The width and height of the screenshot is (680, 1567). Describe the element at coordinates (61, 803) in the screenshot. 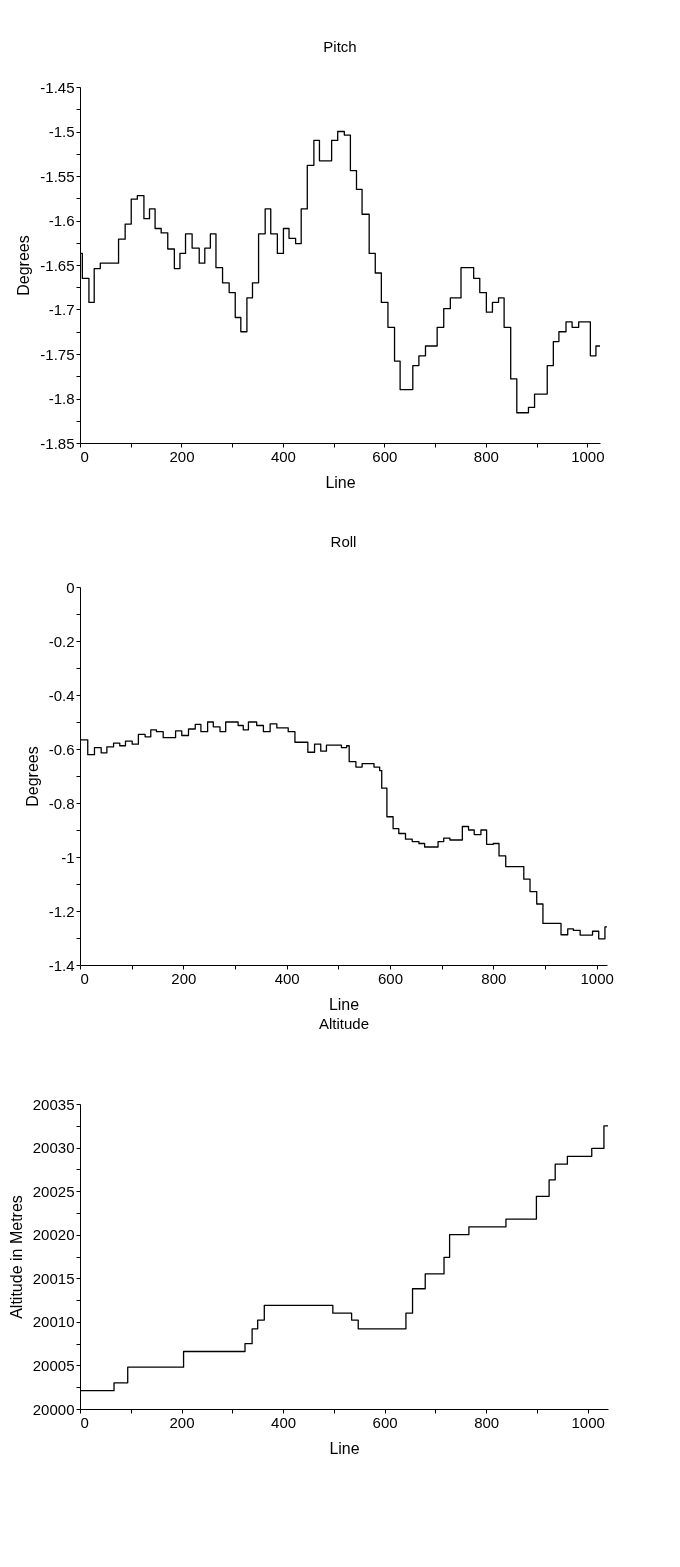

I see `y-tick-label: -0.8` at that location.